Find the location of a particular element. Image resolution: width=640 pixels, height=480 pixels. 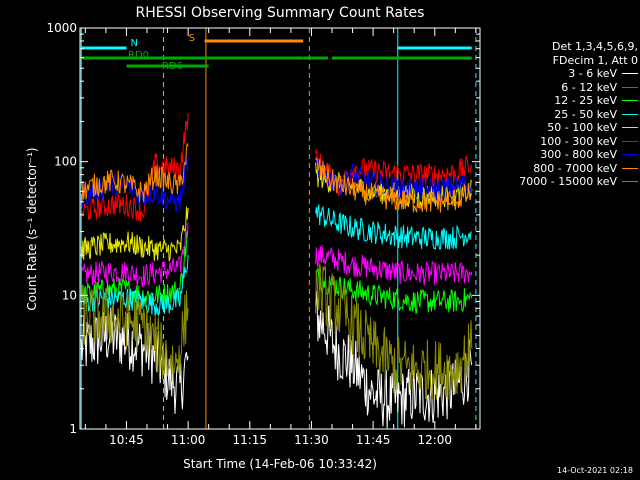

x-axis-label: Start Time (14-Feb-06 10:33:42) is located at coordinates (280, 464).